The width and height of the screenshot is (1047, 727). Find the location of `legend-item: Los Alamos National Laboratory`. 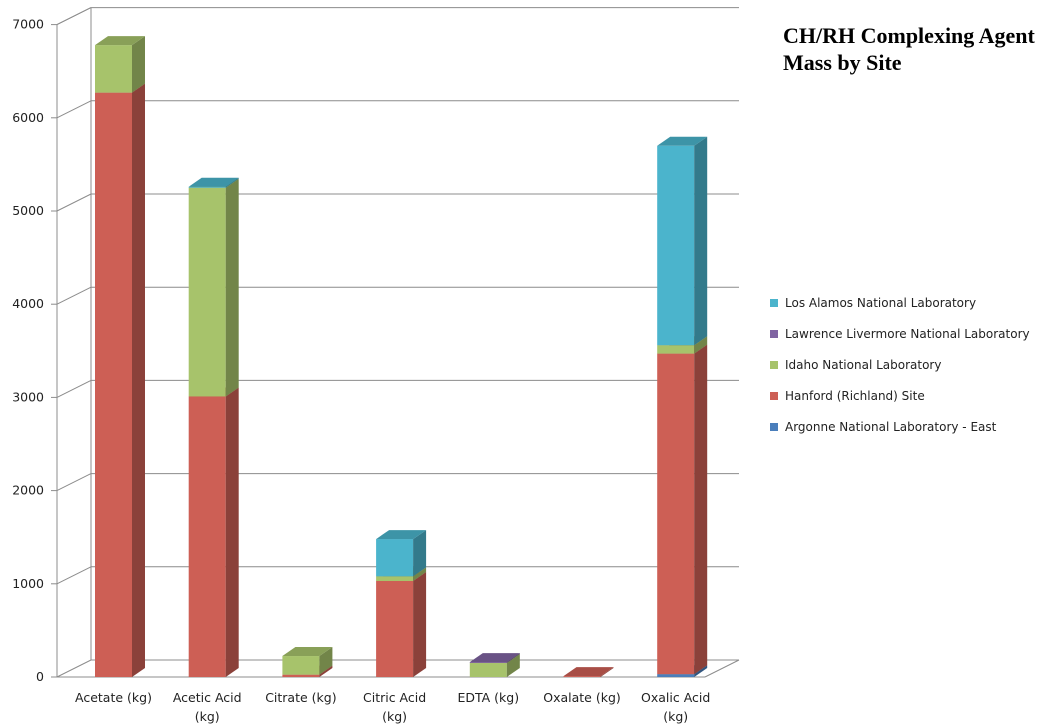

legend-item: Los Alamos National Laboratory is located at coordinates (900, 302).